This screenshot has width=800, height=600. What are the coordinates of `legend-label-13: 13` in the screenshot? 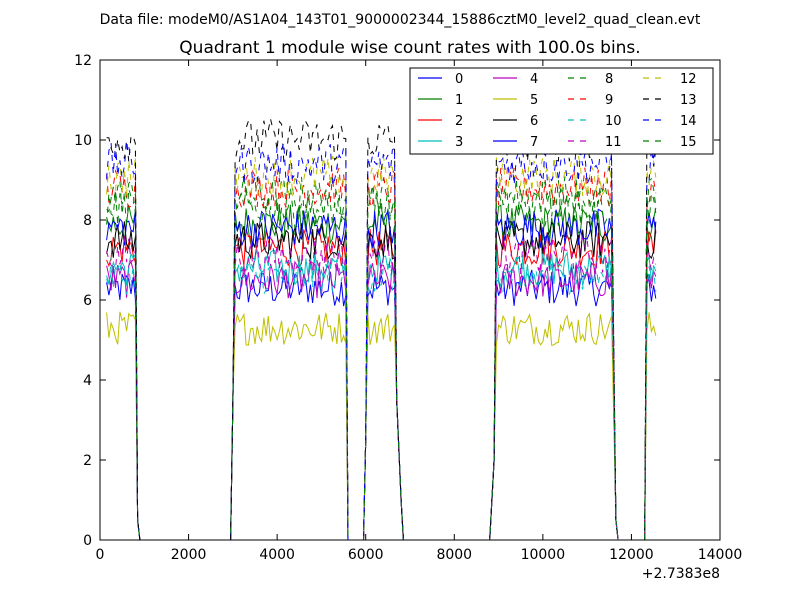 It's located at (688, 100).